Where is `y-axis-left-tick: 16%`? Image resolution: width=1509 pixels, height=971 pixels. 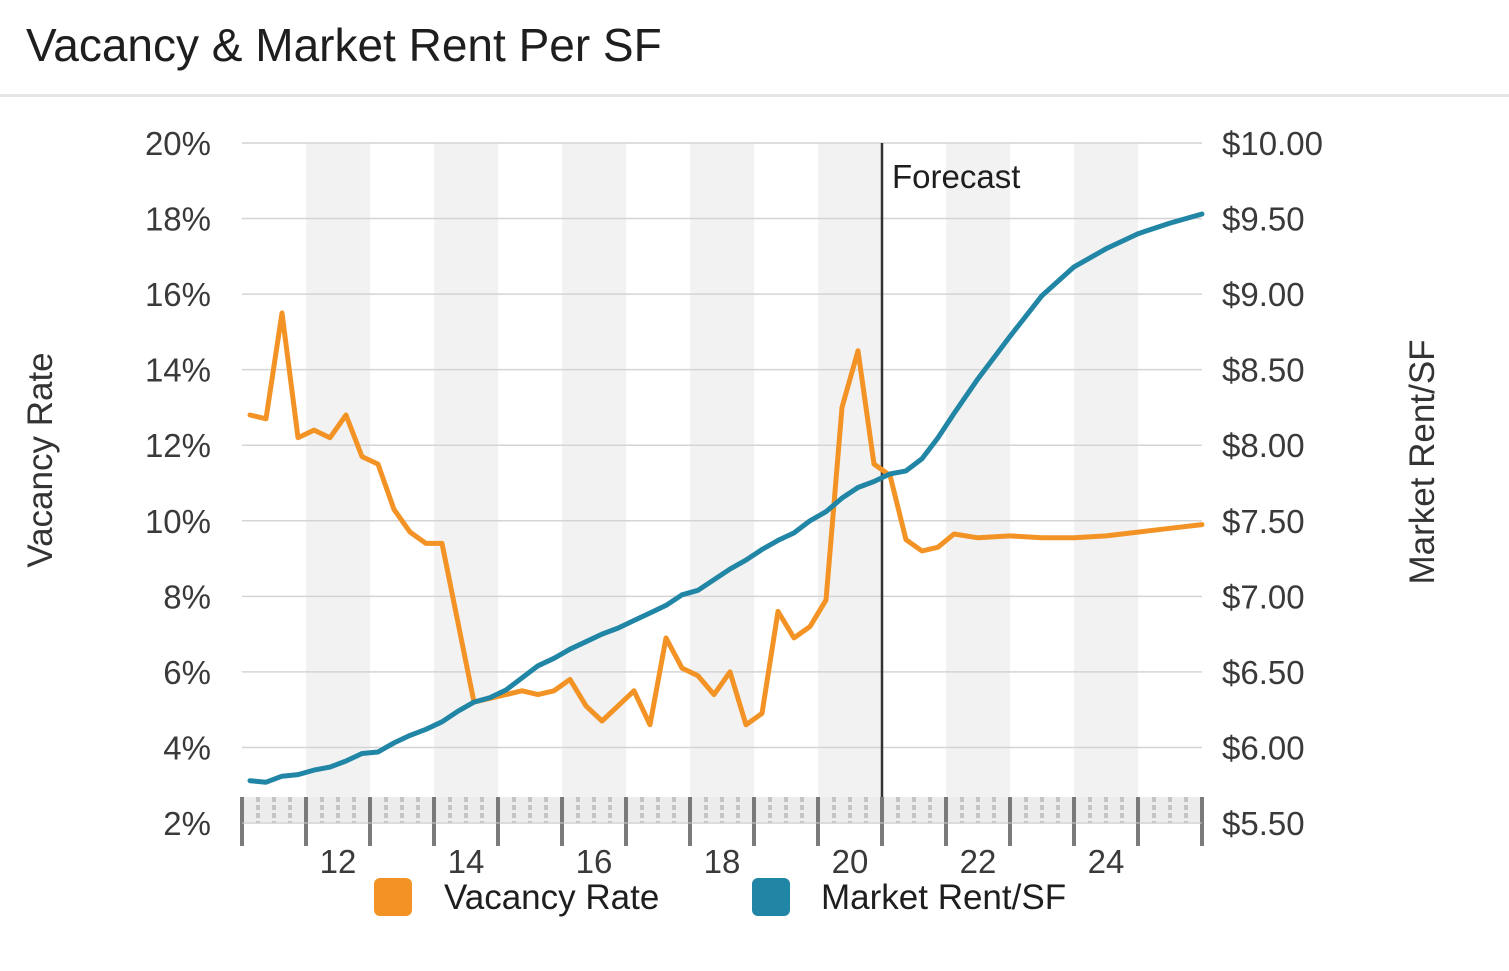
y-axis-left-tick: 16% is located at coordinates (178, 294).